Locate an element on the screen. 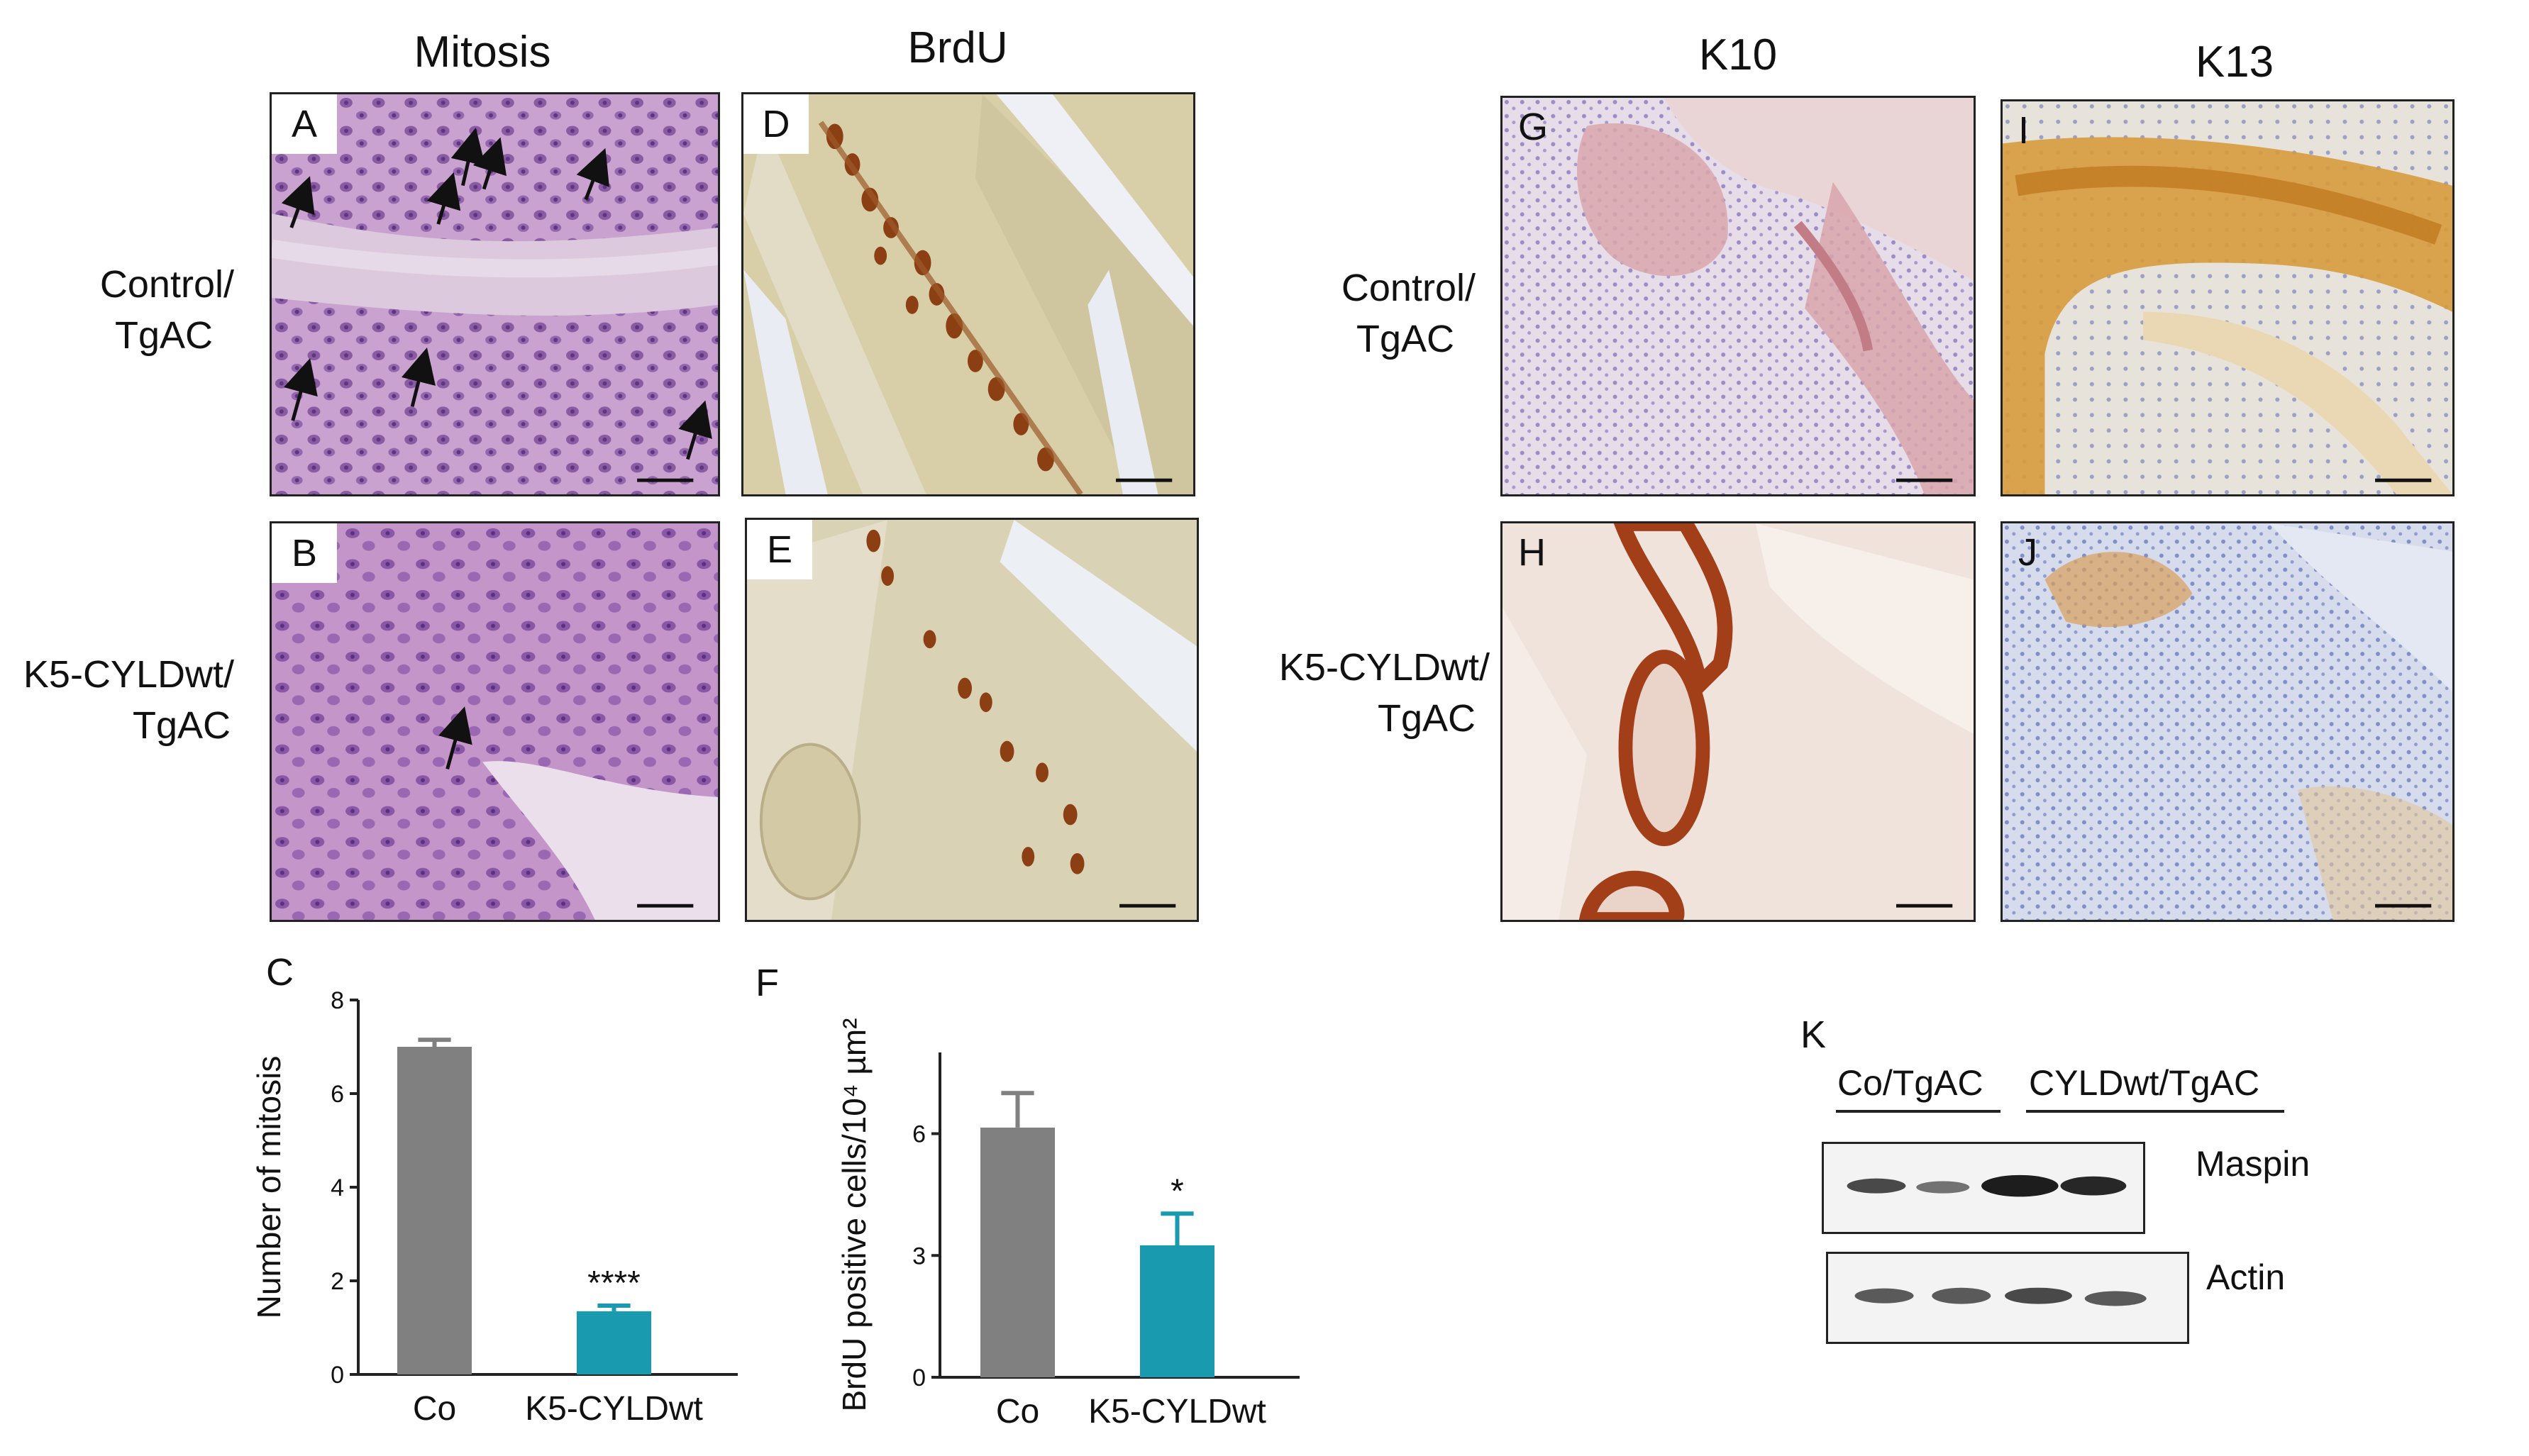 The image size is (2529, 1456). y-tick-label: 8 is located at coordinates (337, 1000).